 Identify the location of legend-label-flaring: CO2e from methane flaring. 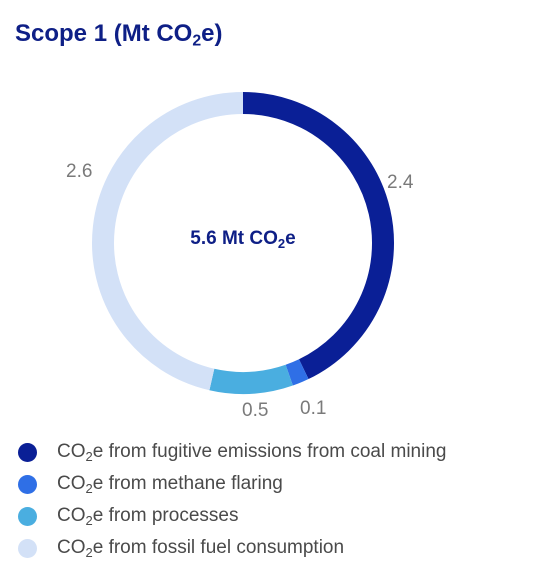
(170, 484).